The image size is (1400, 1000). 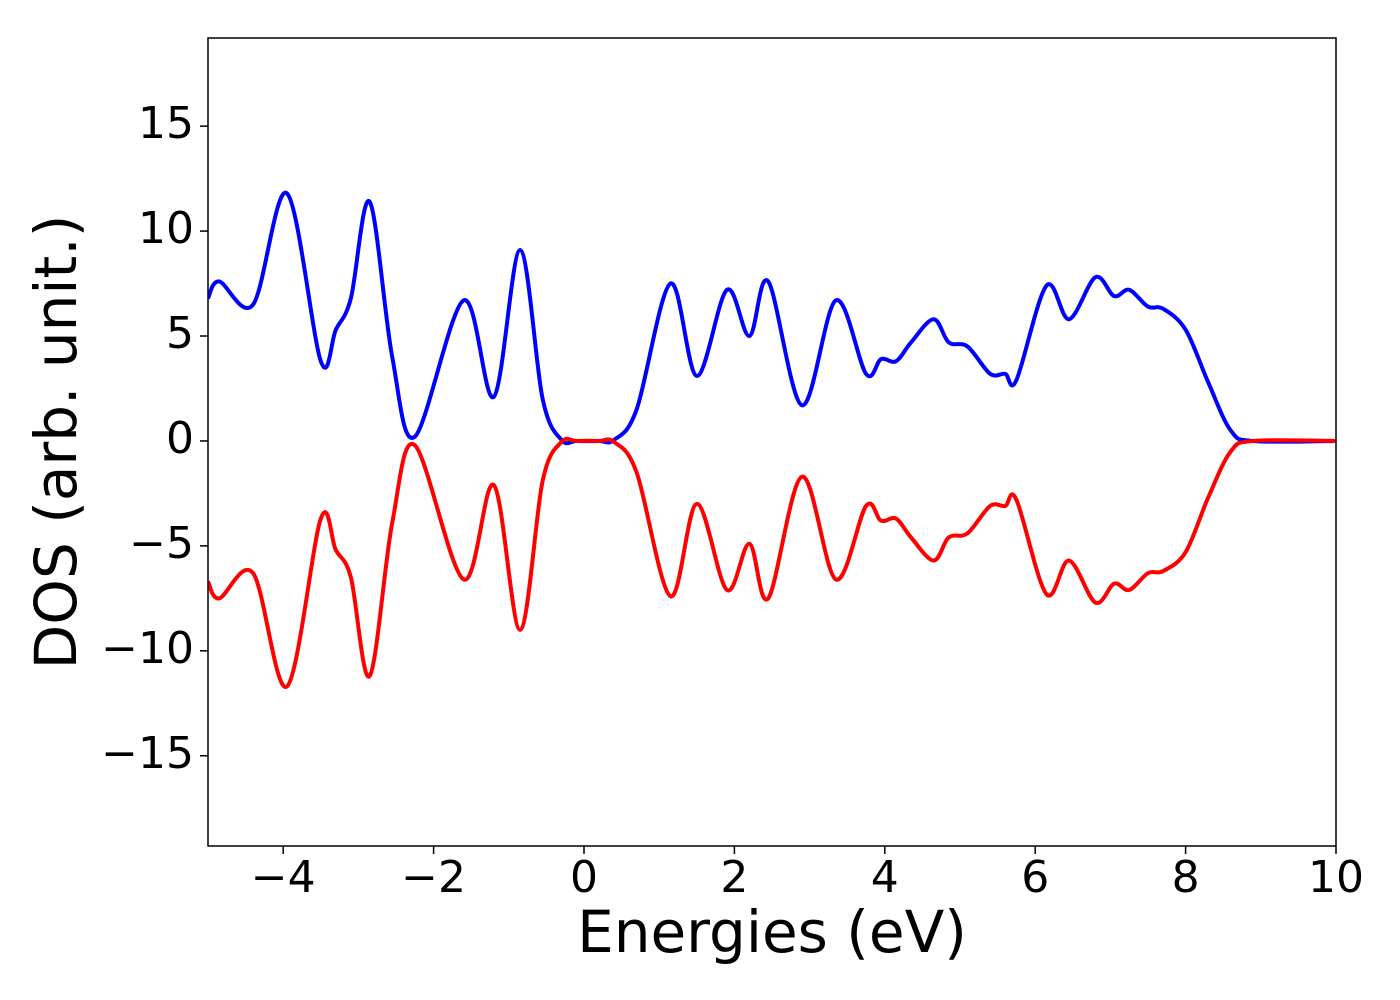 What do you see at coordinates (166, 123) in the screenshot?
I see `y-tick-label: 15` at bounding box center [166, 123].